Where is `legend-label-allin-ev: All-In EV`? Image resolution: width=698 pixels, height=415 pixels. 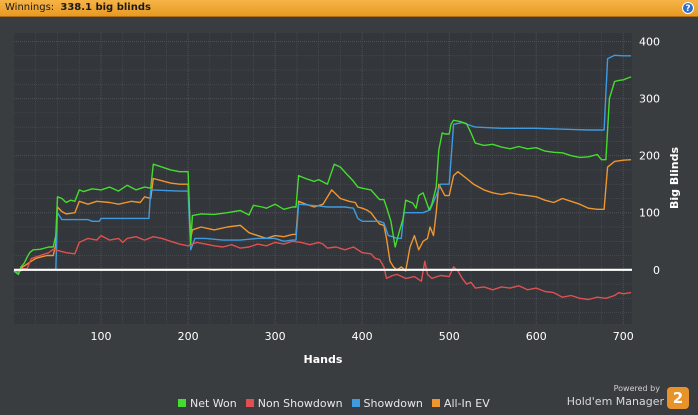 legend-label-allin-ev: All-In EV is located at coordinates (466, 403).